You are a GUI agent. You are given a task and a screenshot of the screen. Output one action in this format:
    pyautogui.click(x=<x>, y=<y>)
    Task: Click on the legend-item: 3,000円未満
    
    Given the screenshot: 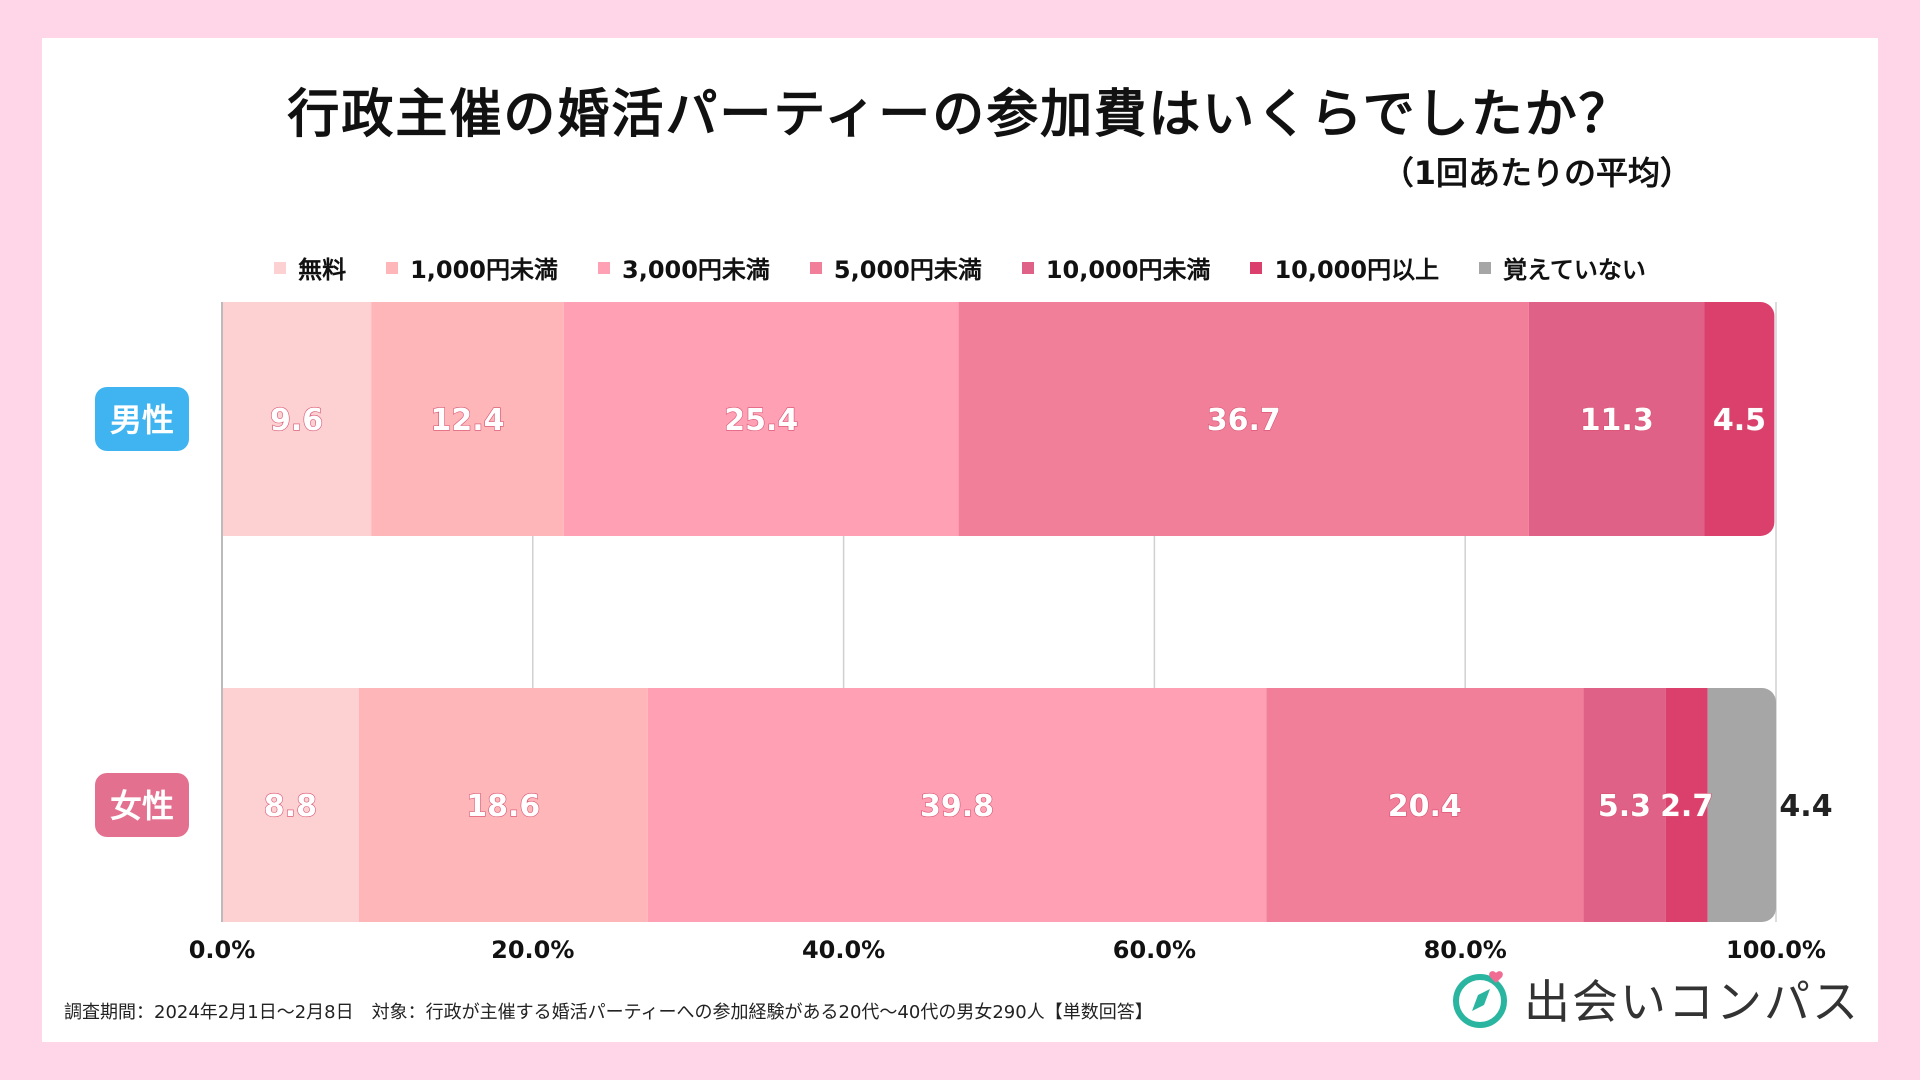 What is the action you would take?
    pyautogui.click(x=684, y=267)
    